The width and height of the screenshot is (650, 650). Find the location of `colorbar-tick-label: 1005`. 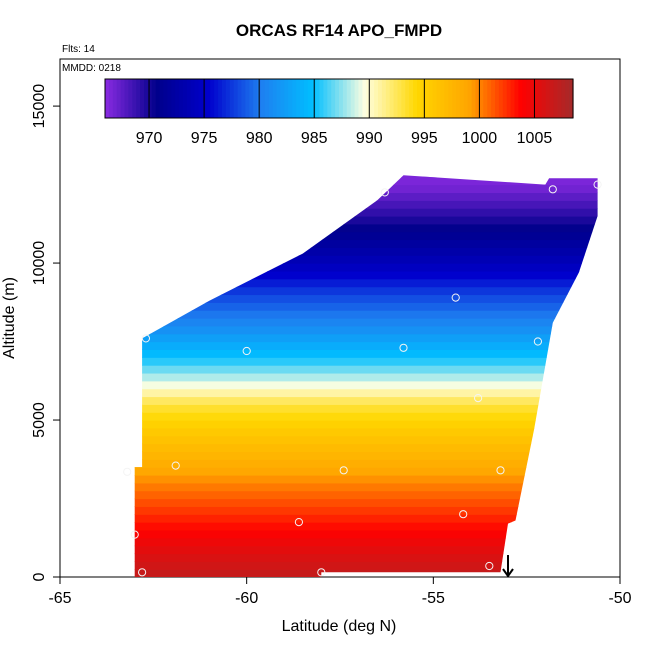

colorbar-tick-label: 1005 is located at coordinates (535, 138).